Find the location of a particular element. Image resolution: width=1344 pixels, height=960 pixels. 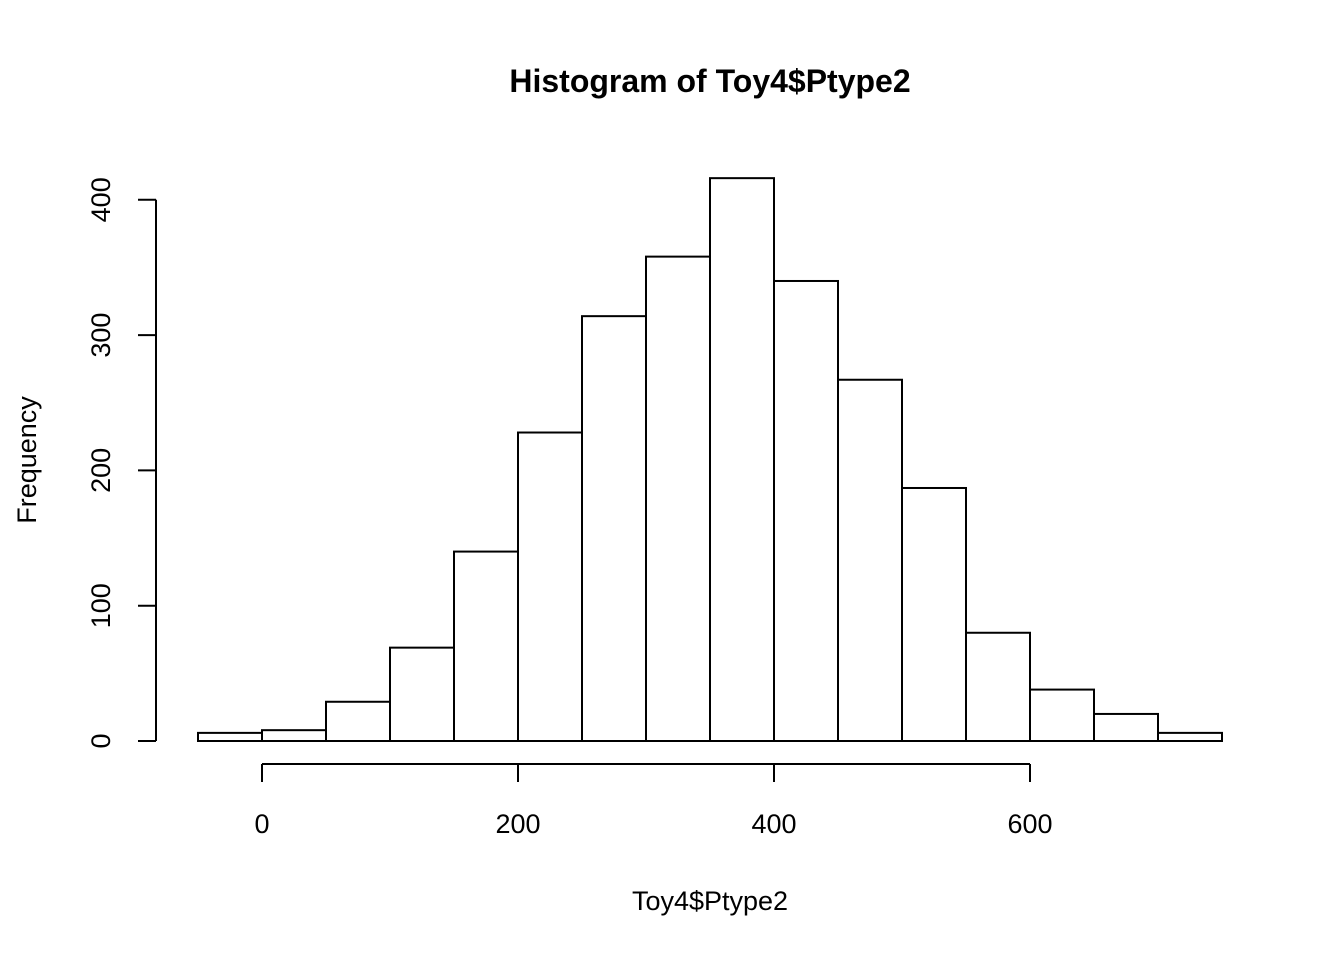

y-tick-label: 300 is located at coordinates (101, 335).